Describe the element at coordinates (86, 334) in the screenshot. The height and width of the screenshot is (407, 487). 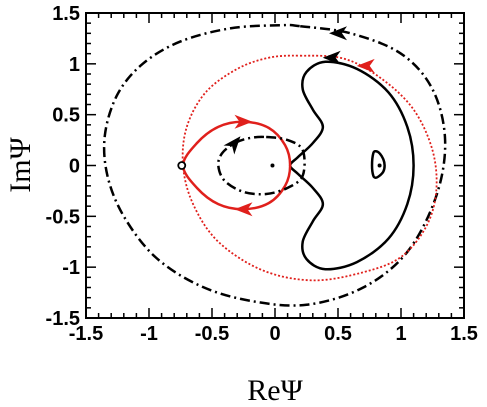
I see `x-tick-label: -1.5` at that location.